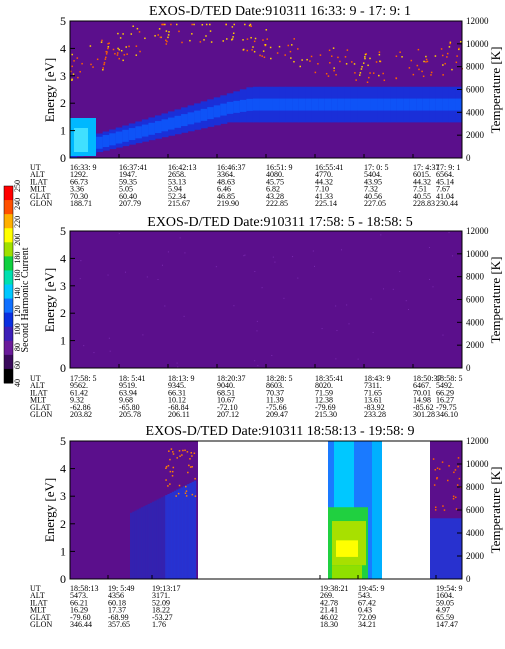 The image size is (505, 649). Describe the element at coordinates (175, 189) in the screenshot. I see `orbit-cell: 5.94` at that location.